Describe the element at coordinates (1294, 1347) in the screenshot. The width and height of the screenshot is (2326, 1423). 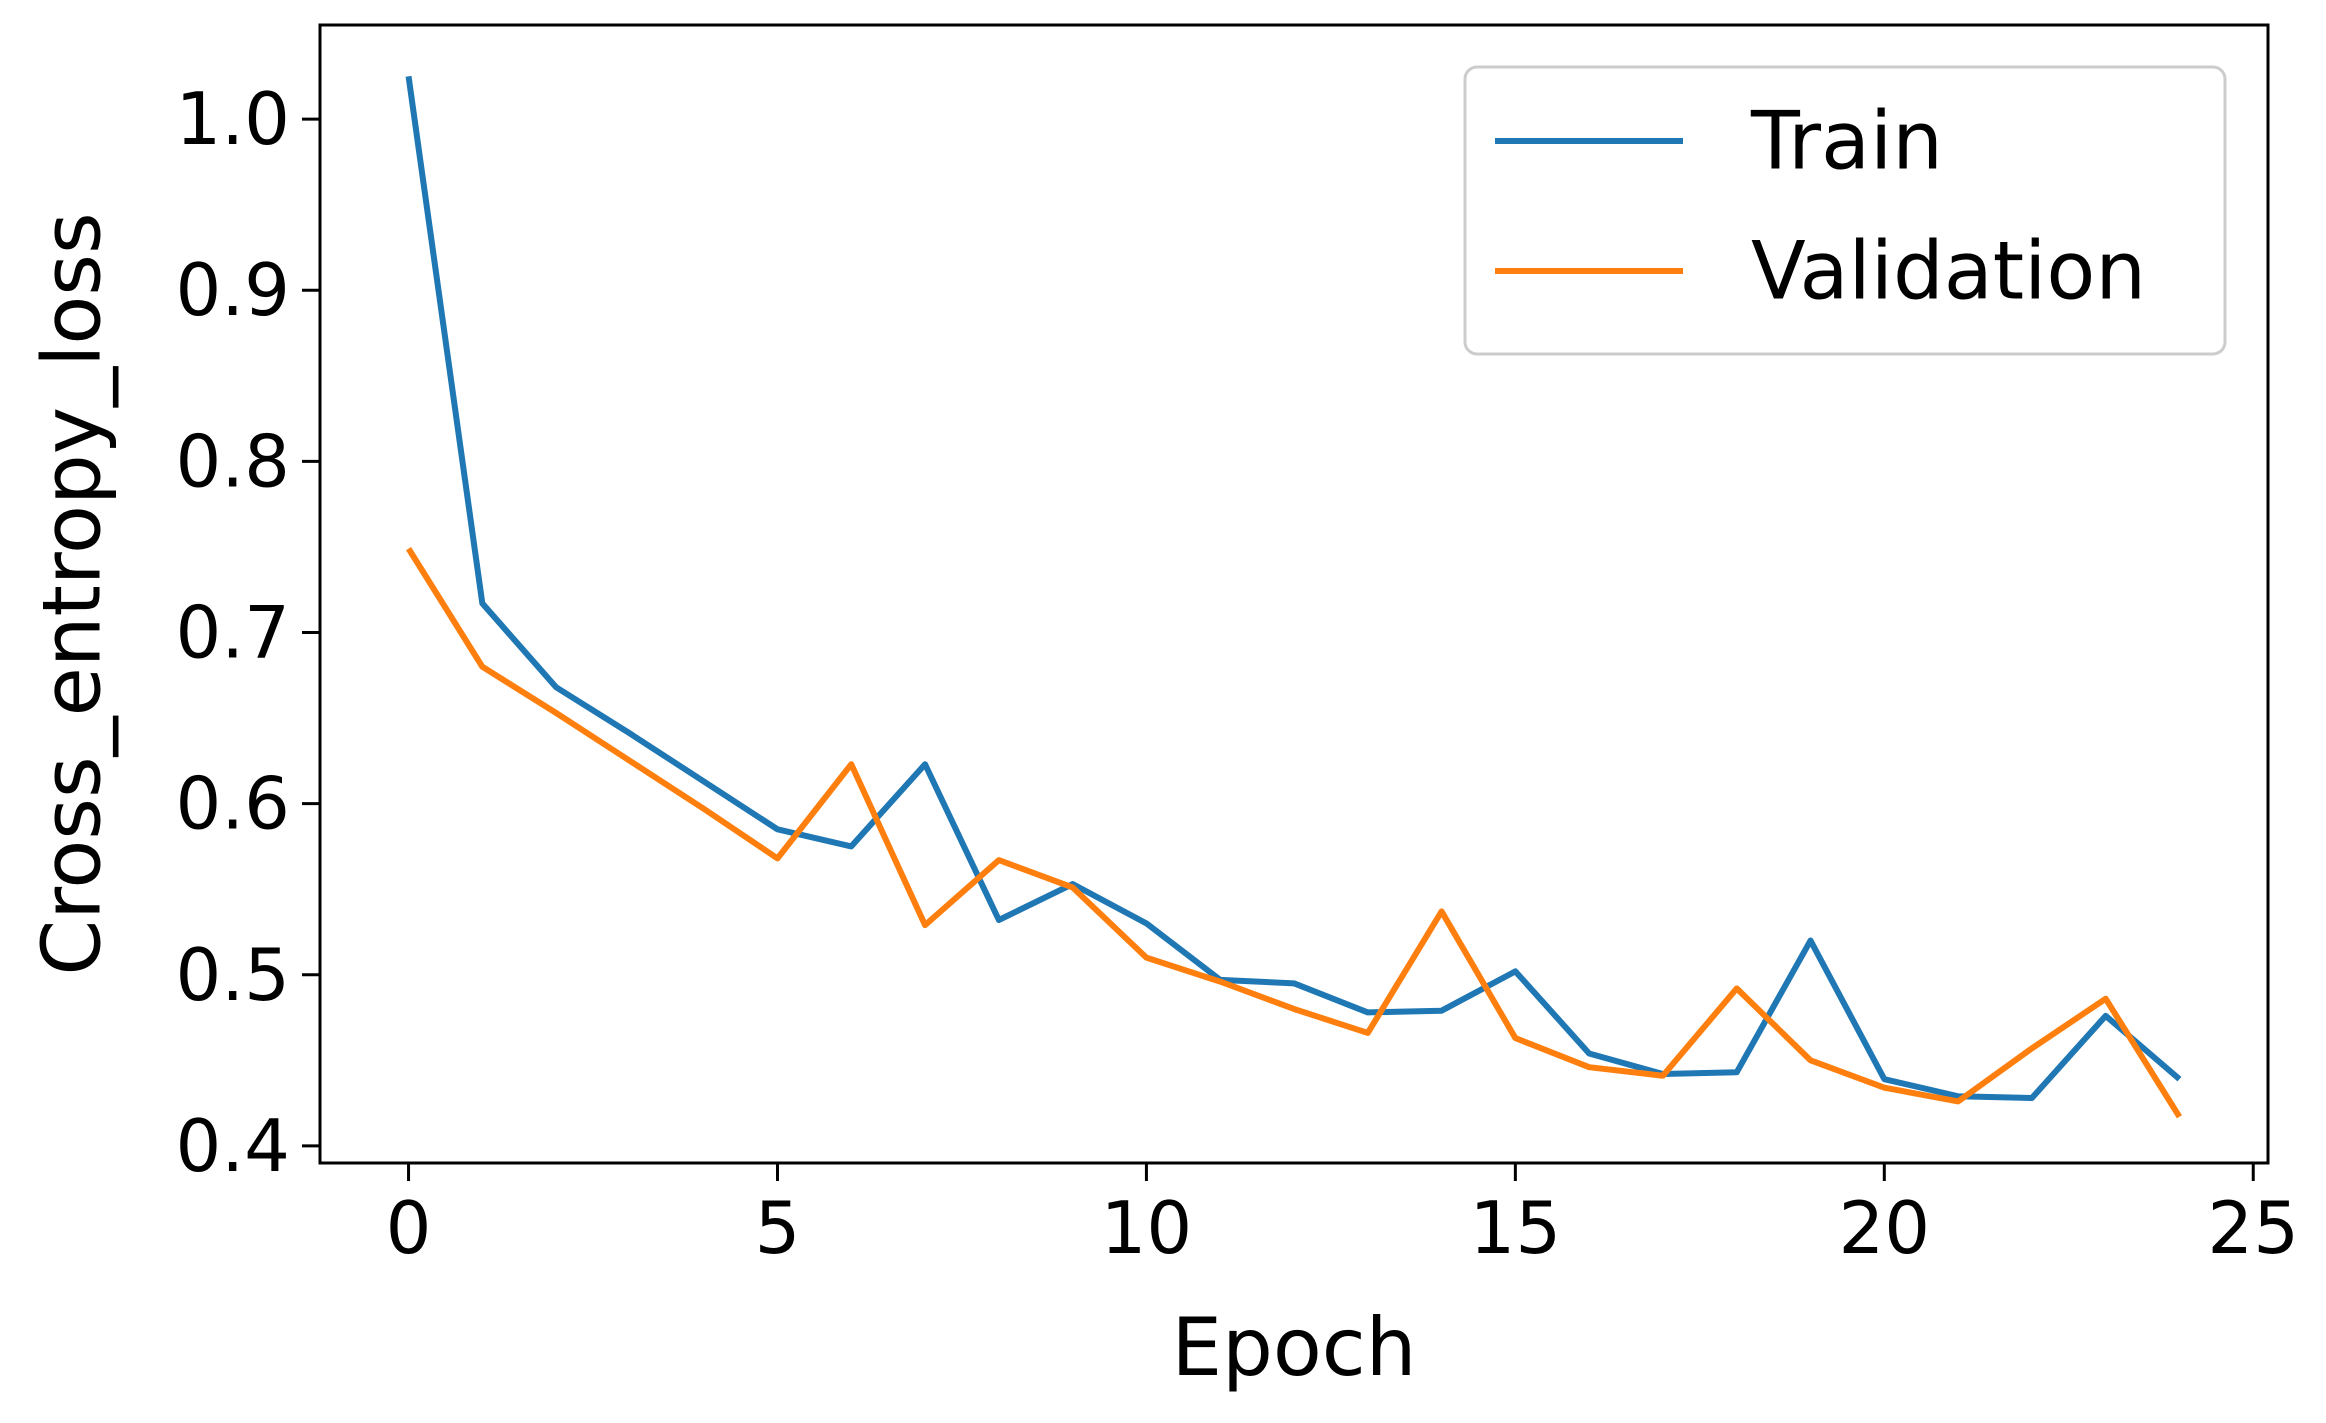
I see `x-axis-title: Epoch` at that location.